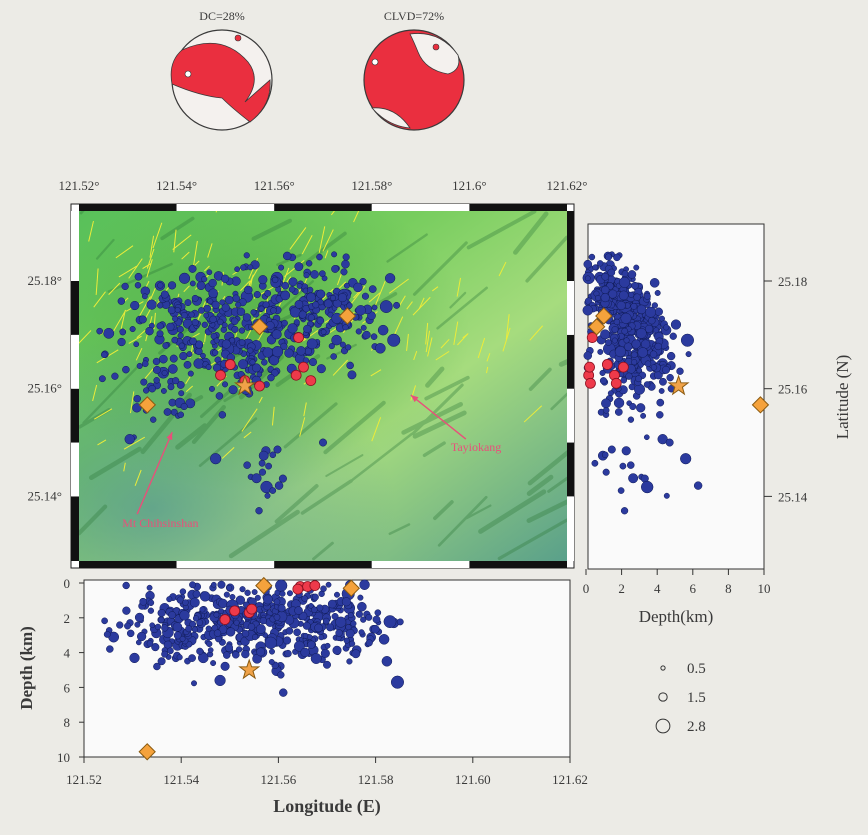 Image resolution: width=868 pixels, height=835 pixels. What do you see at coordinates (154, 473) in the screenshot?
I see `annotation-arrow` at bounding box center [154, 473].